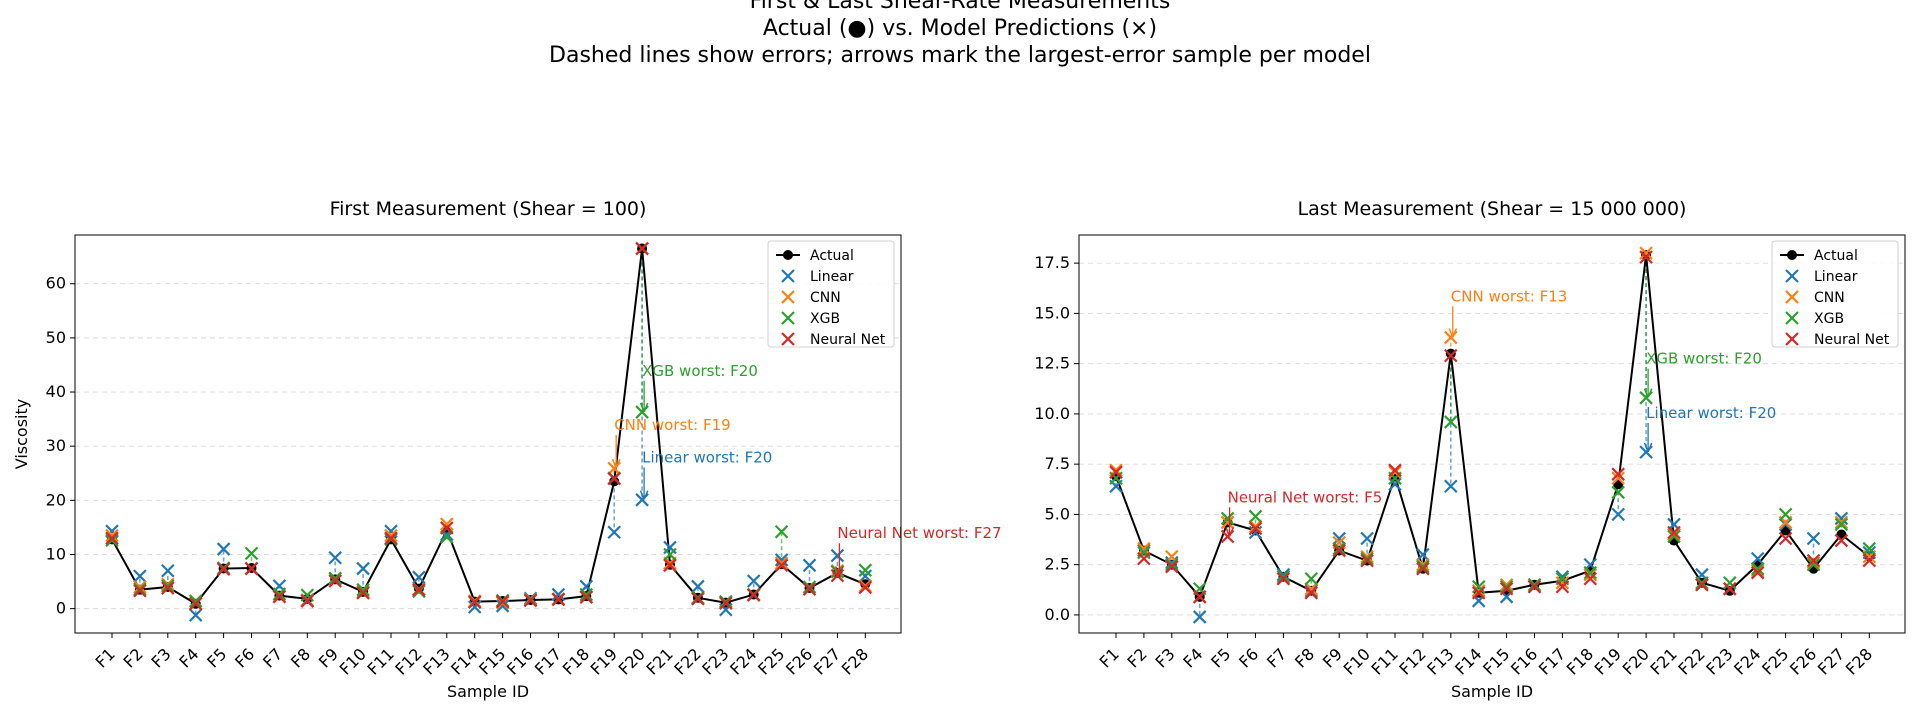 The image size is (1920, 720). Describe the element at coordinates (56, 445) in the screenshot. I see `y-tick-label: 30` at that location.